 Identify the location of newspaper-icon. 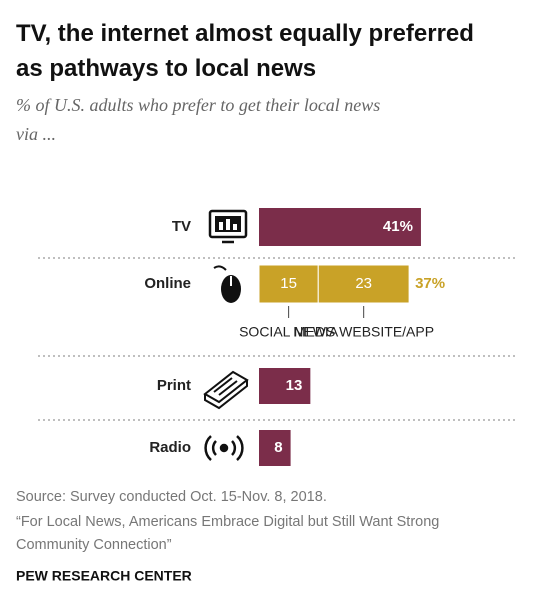
(226, 390).